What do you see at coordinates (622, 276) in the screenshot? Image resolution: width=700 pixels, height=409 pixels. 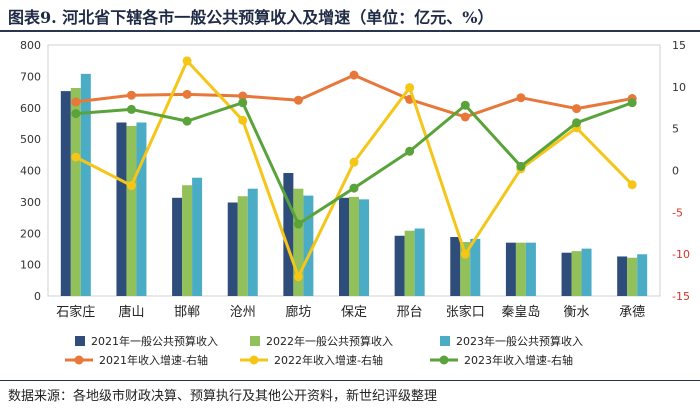 I see `bar-1-承德` at bounding box center [622, 276].